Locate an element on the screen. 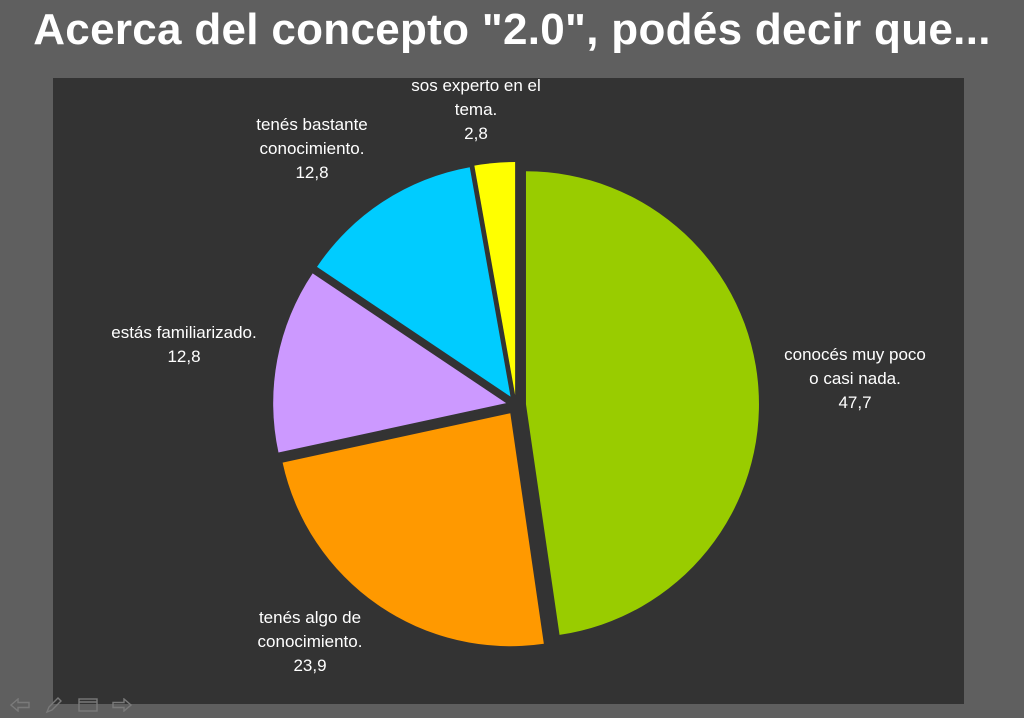 The height and width of the screenshot is (718, 1024). slice-label: sos experto en el tema. 2,8 is located at coordinates (475, 110).